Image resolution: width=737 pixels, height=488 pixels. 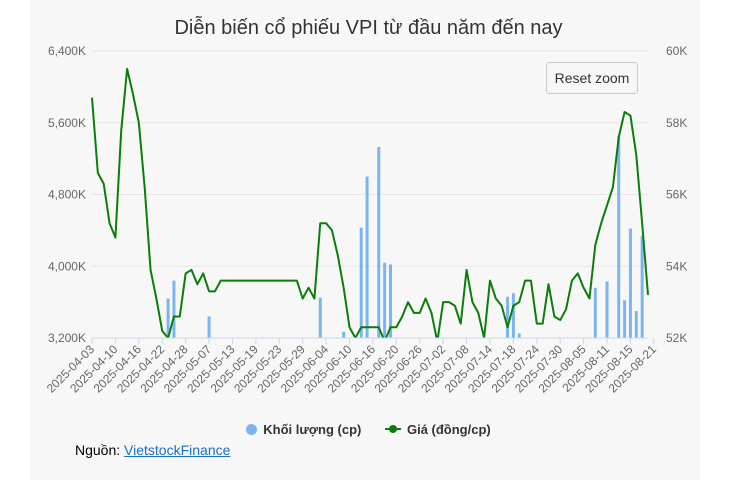 I want to click on y-right-tick-label: 60K, so click(x=676, y=51).